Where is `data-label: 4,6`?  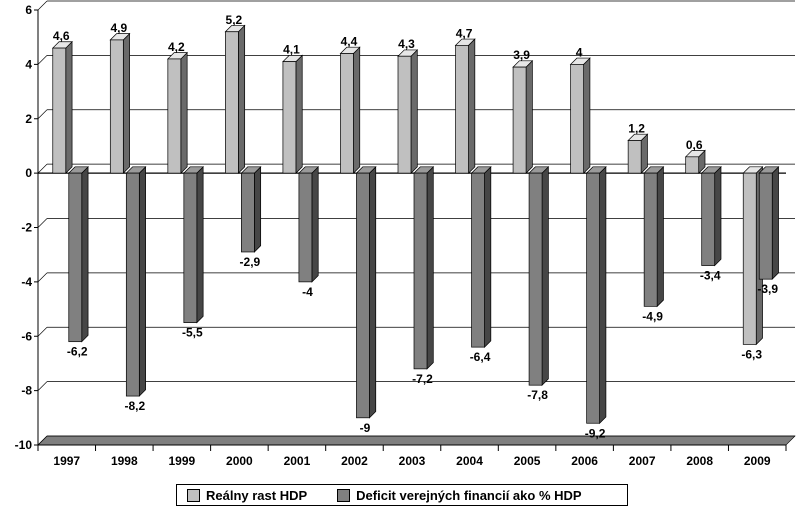 data-label: 4,6 is located at coordinates (61, 36).